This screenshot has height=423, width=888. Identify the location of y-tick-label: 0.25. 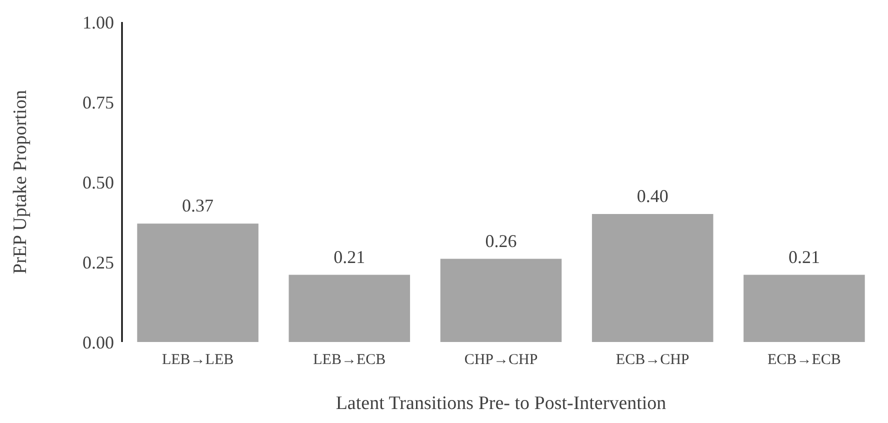
(98, 262).